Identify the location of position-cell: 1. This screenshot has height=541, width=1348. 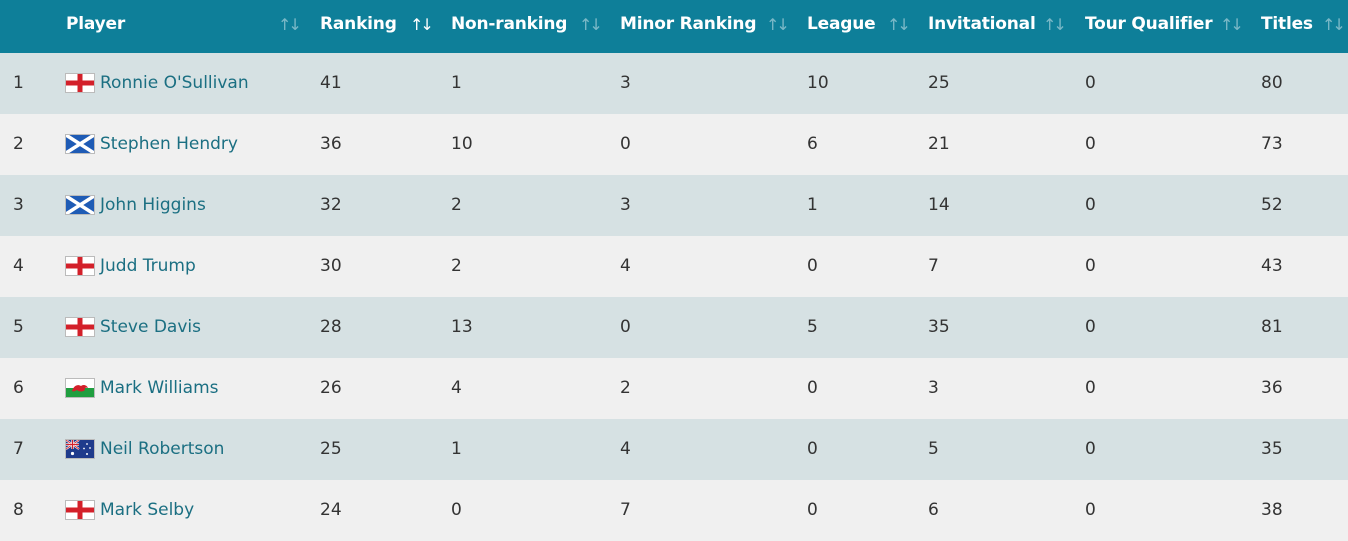
(18, 83).